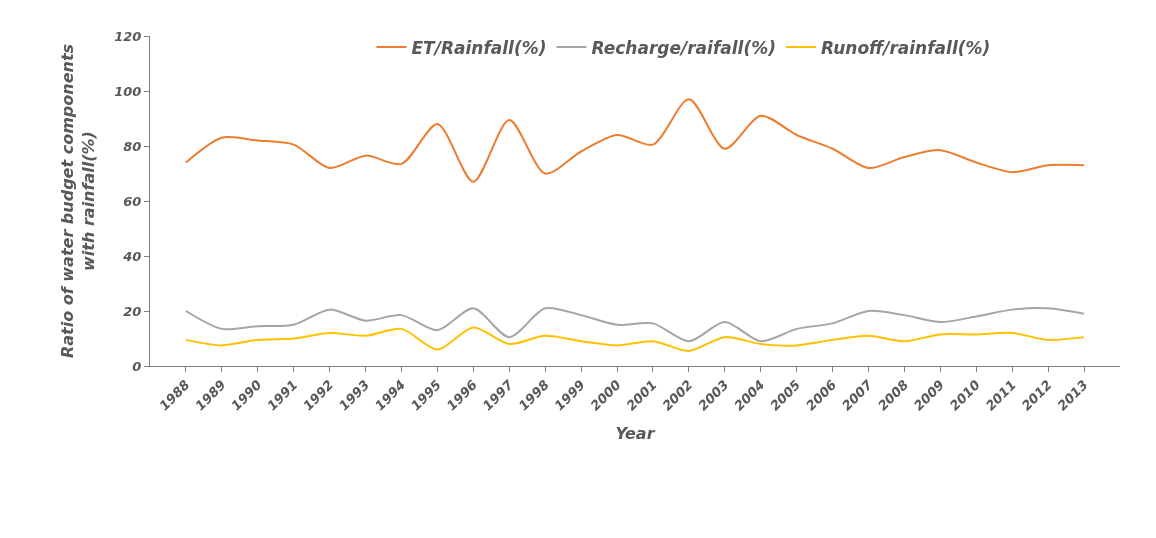 This screenshot has height=538, width=1156. Describe the element at coordinates (906, 47) in the screenshot. I see `legend-label: Runoff/rainfall(%)` at that location.